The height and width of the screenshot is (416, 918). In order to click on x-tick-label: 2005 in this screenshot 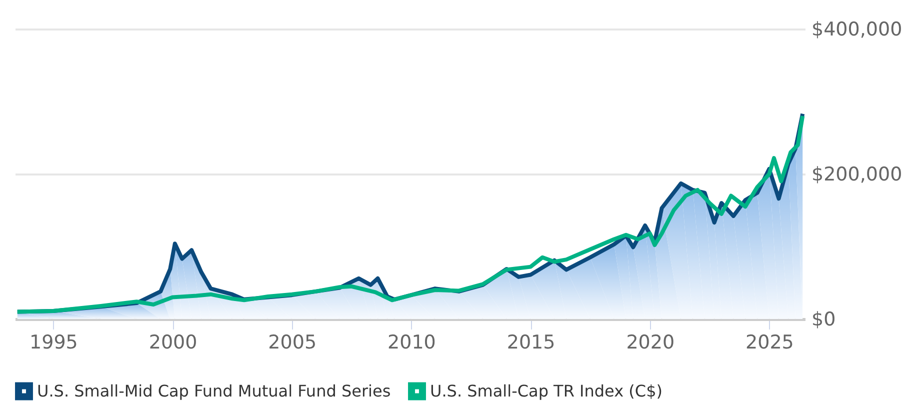, I will do `click(292, 343)`.